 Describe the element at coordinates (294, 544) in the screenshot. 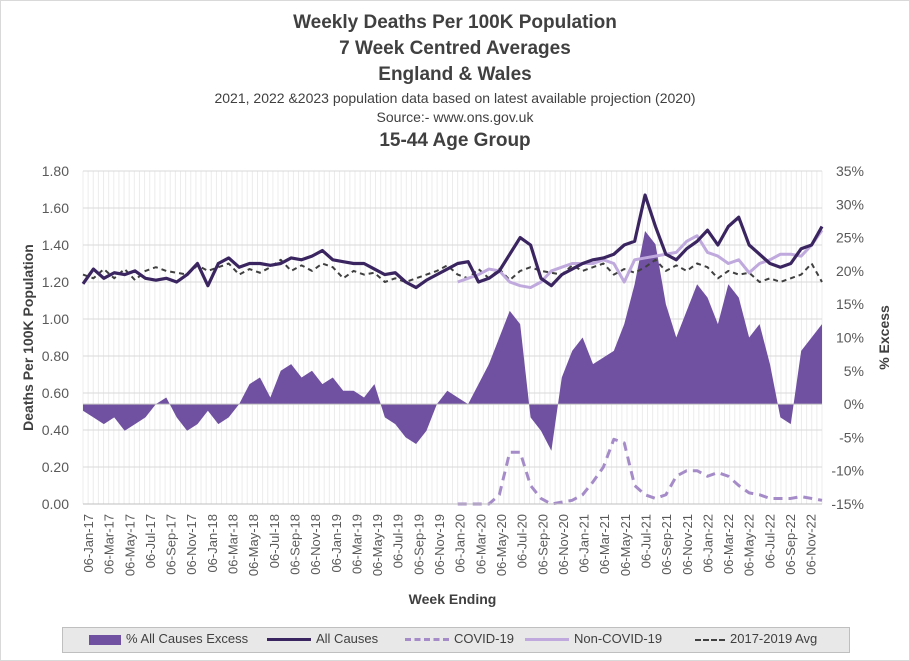

I see `x-tick-label: 06-Sep-18` at that location.